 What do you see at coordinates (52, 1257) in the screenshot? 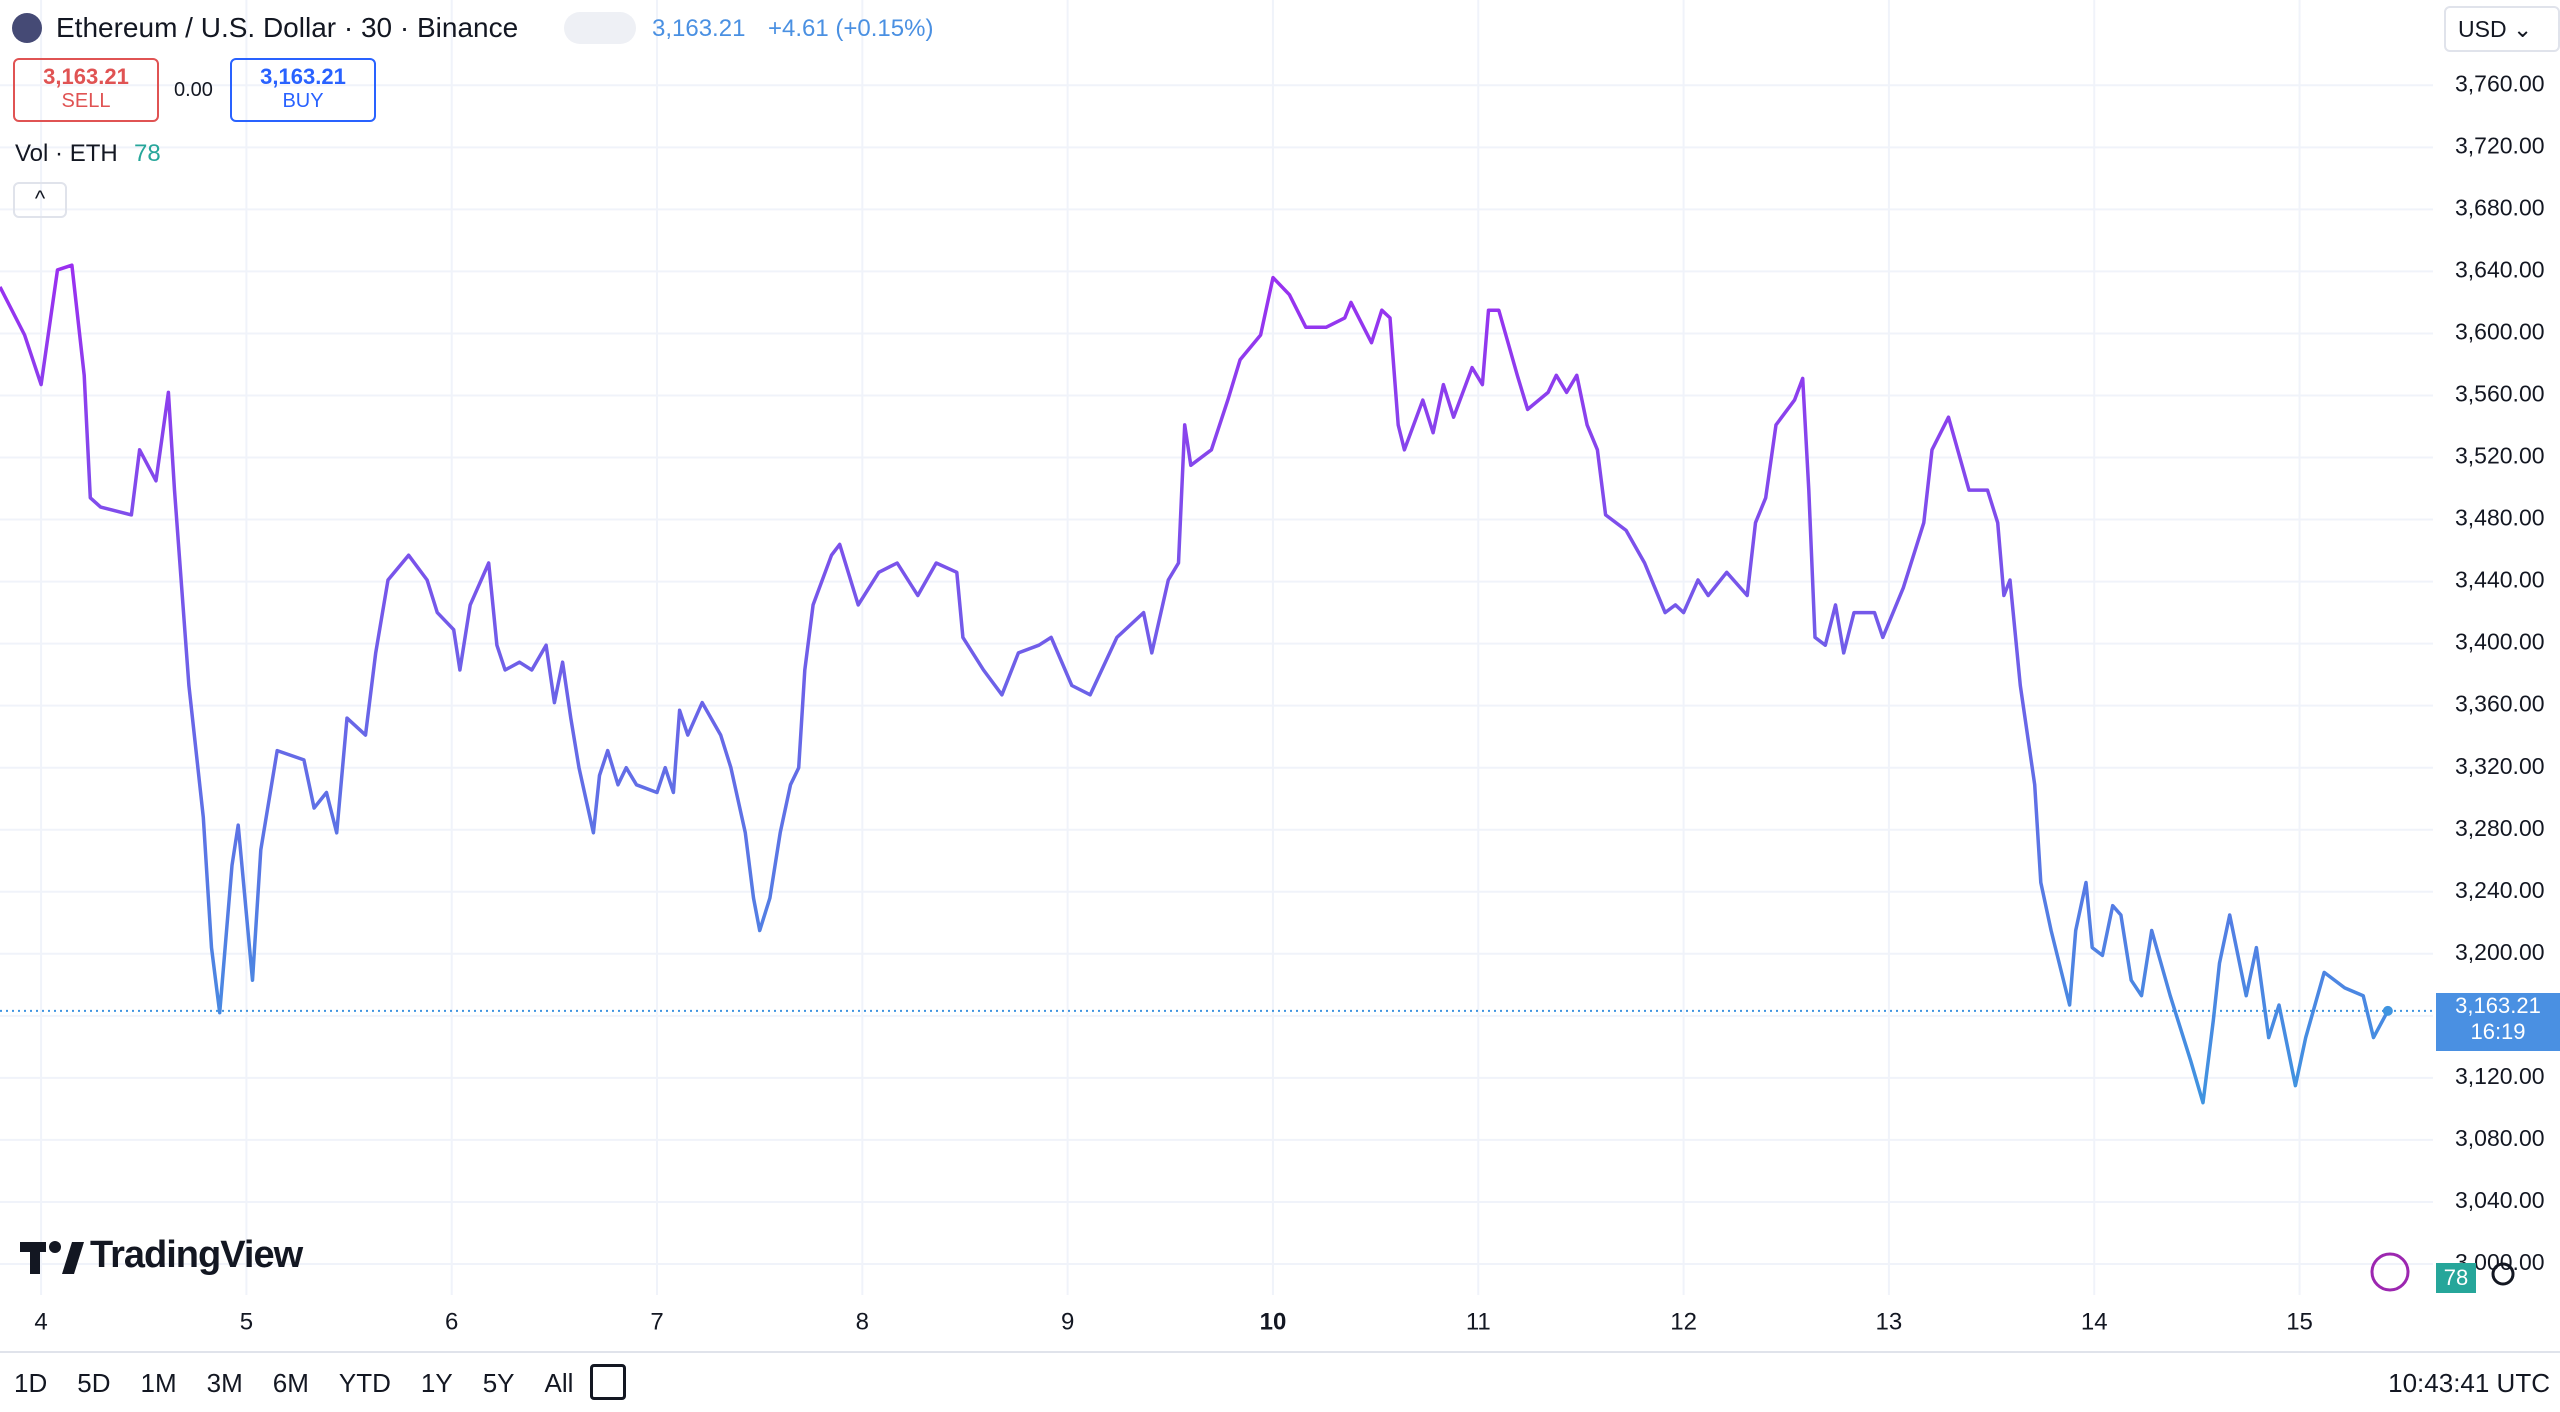
I see `logo-icon` at bounding box center [52, 1257].